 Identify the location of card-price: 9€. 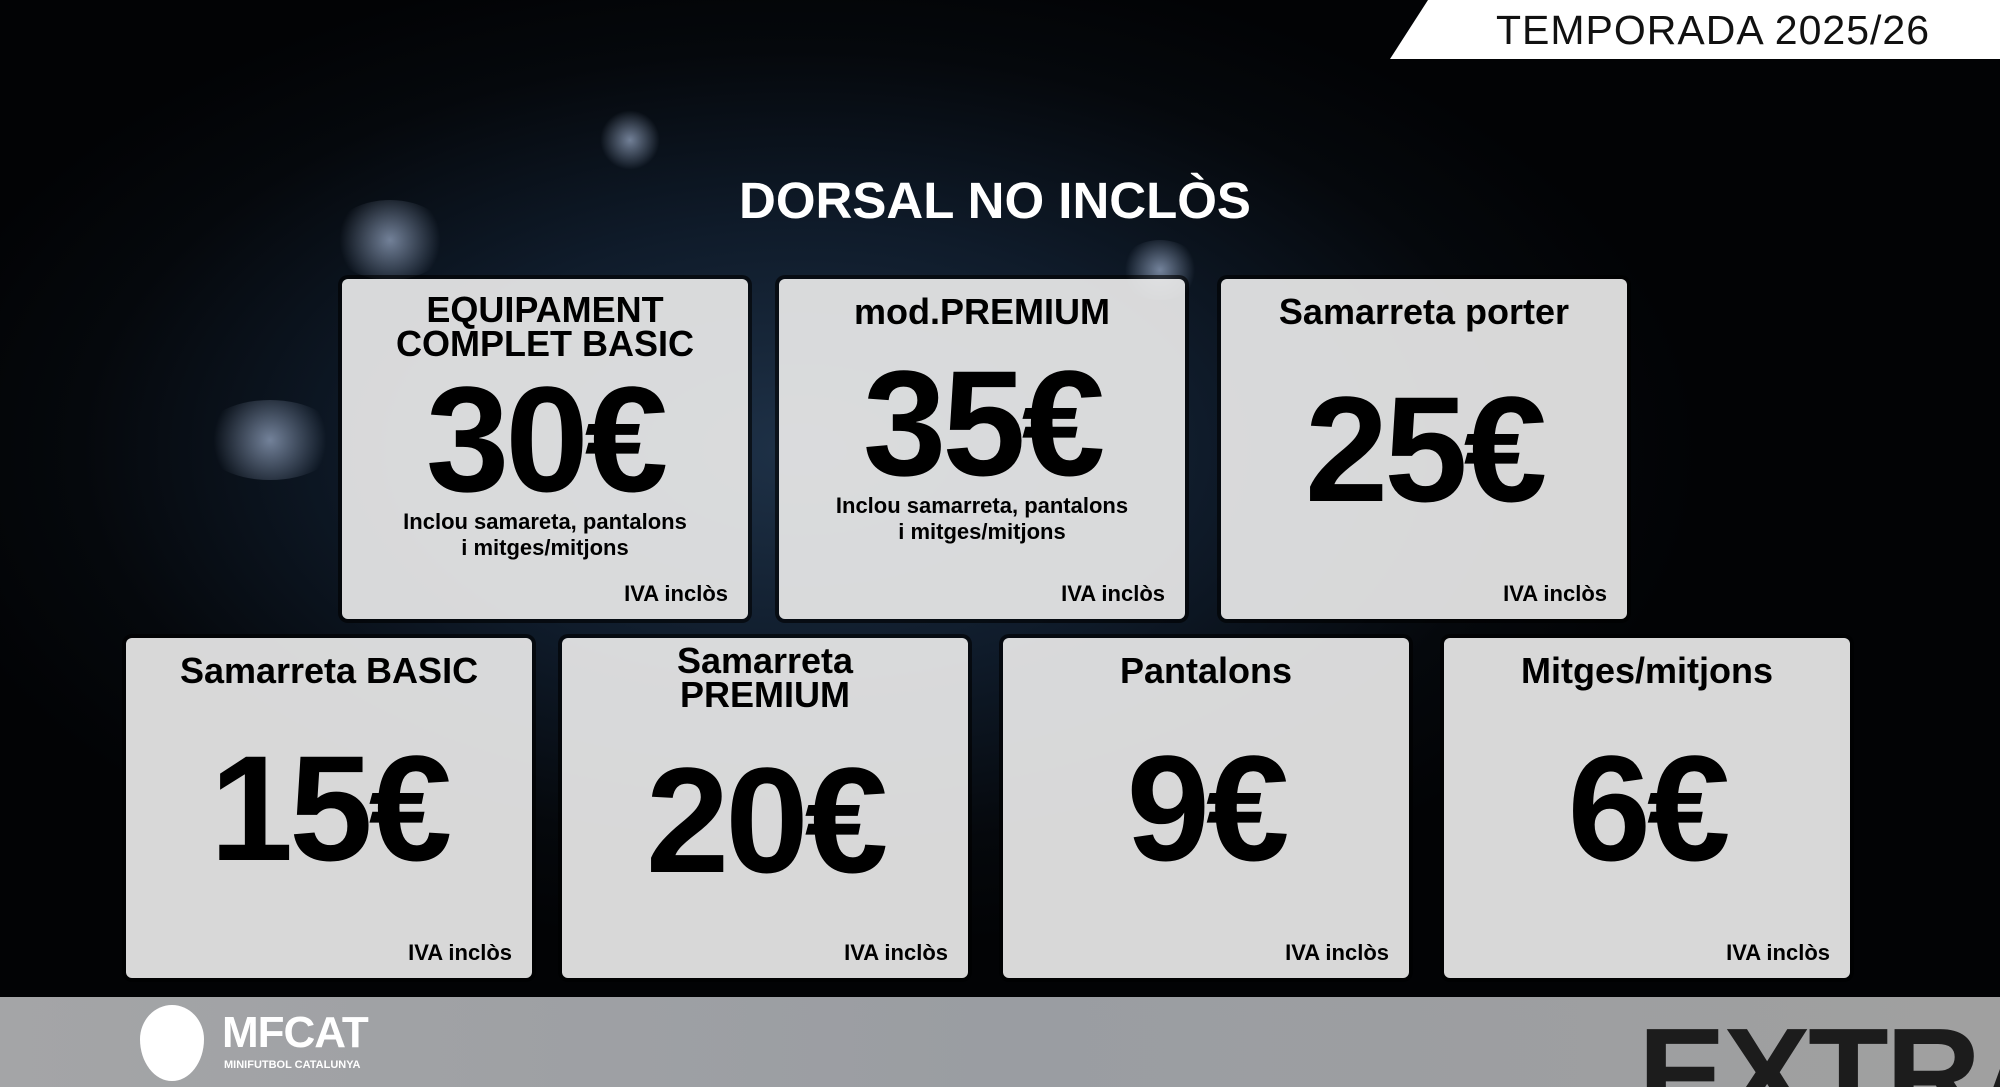
(1208, 808).